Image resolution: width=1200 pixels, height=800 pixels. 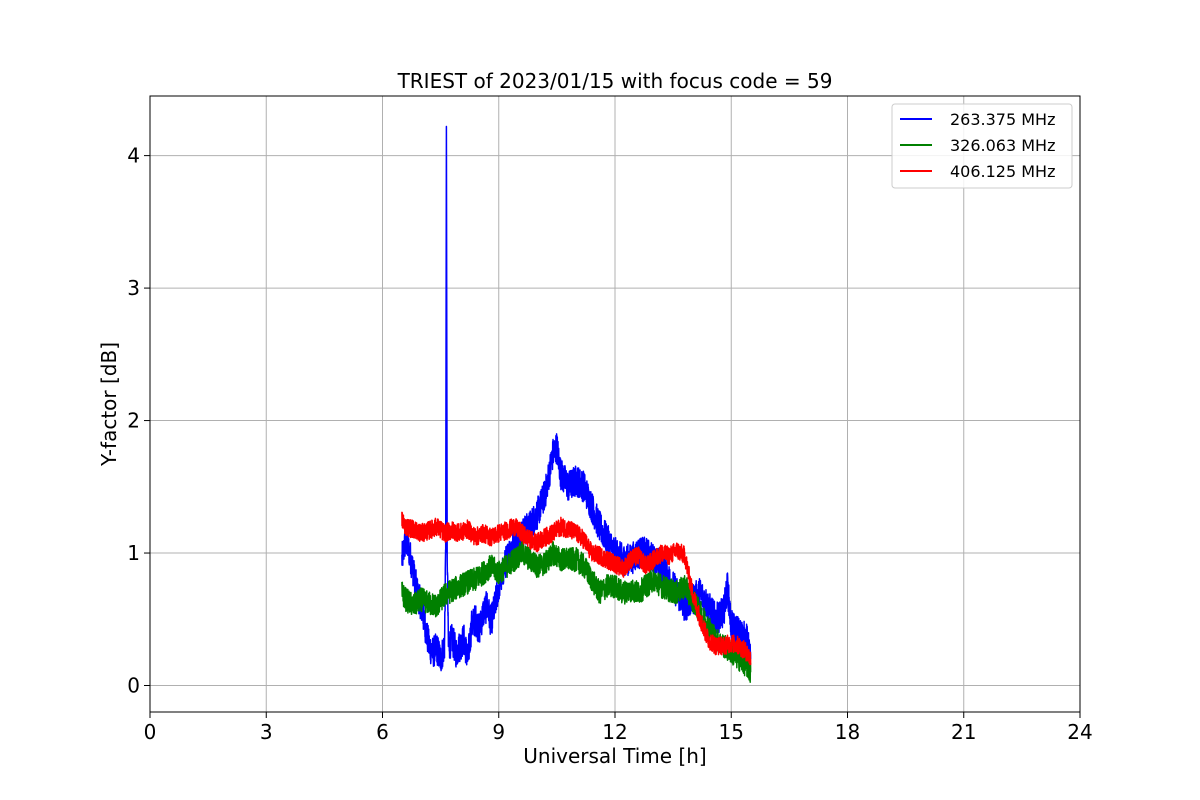 I want to click on x-tick-label-1: 3, so click(x=266, y=732).